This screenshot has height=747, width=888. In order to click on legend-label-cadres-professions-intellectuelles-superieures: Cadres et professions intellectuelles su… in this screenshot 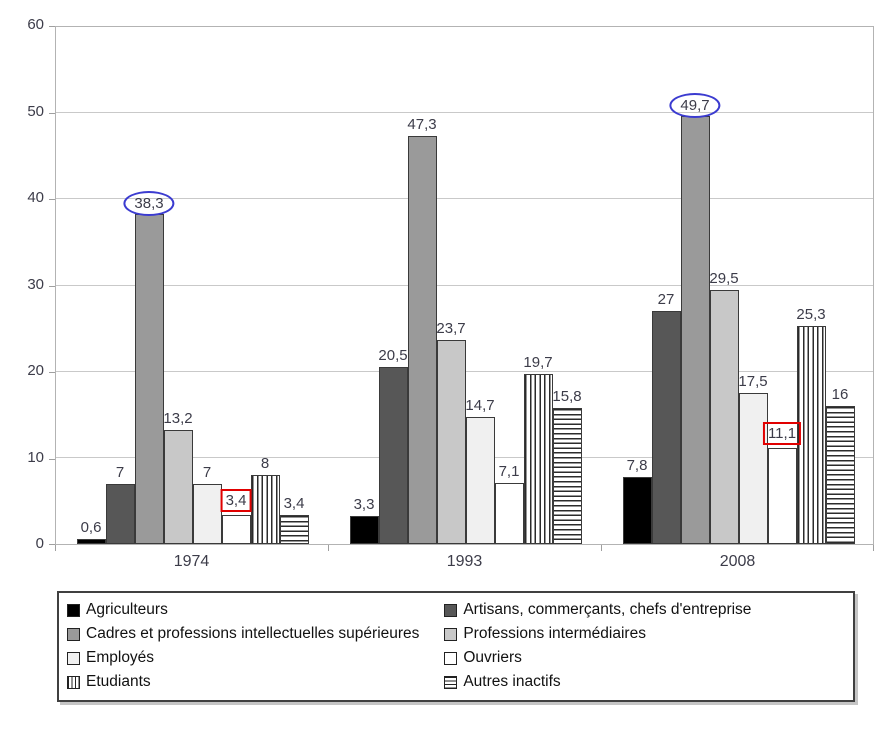, I will do `click(253, 633)`.